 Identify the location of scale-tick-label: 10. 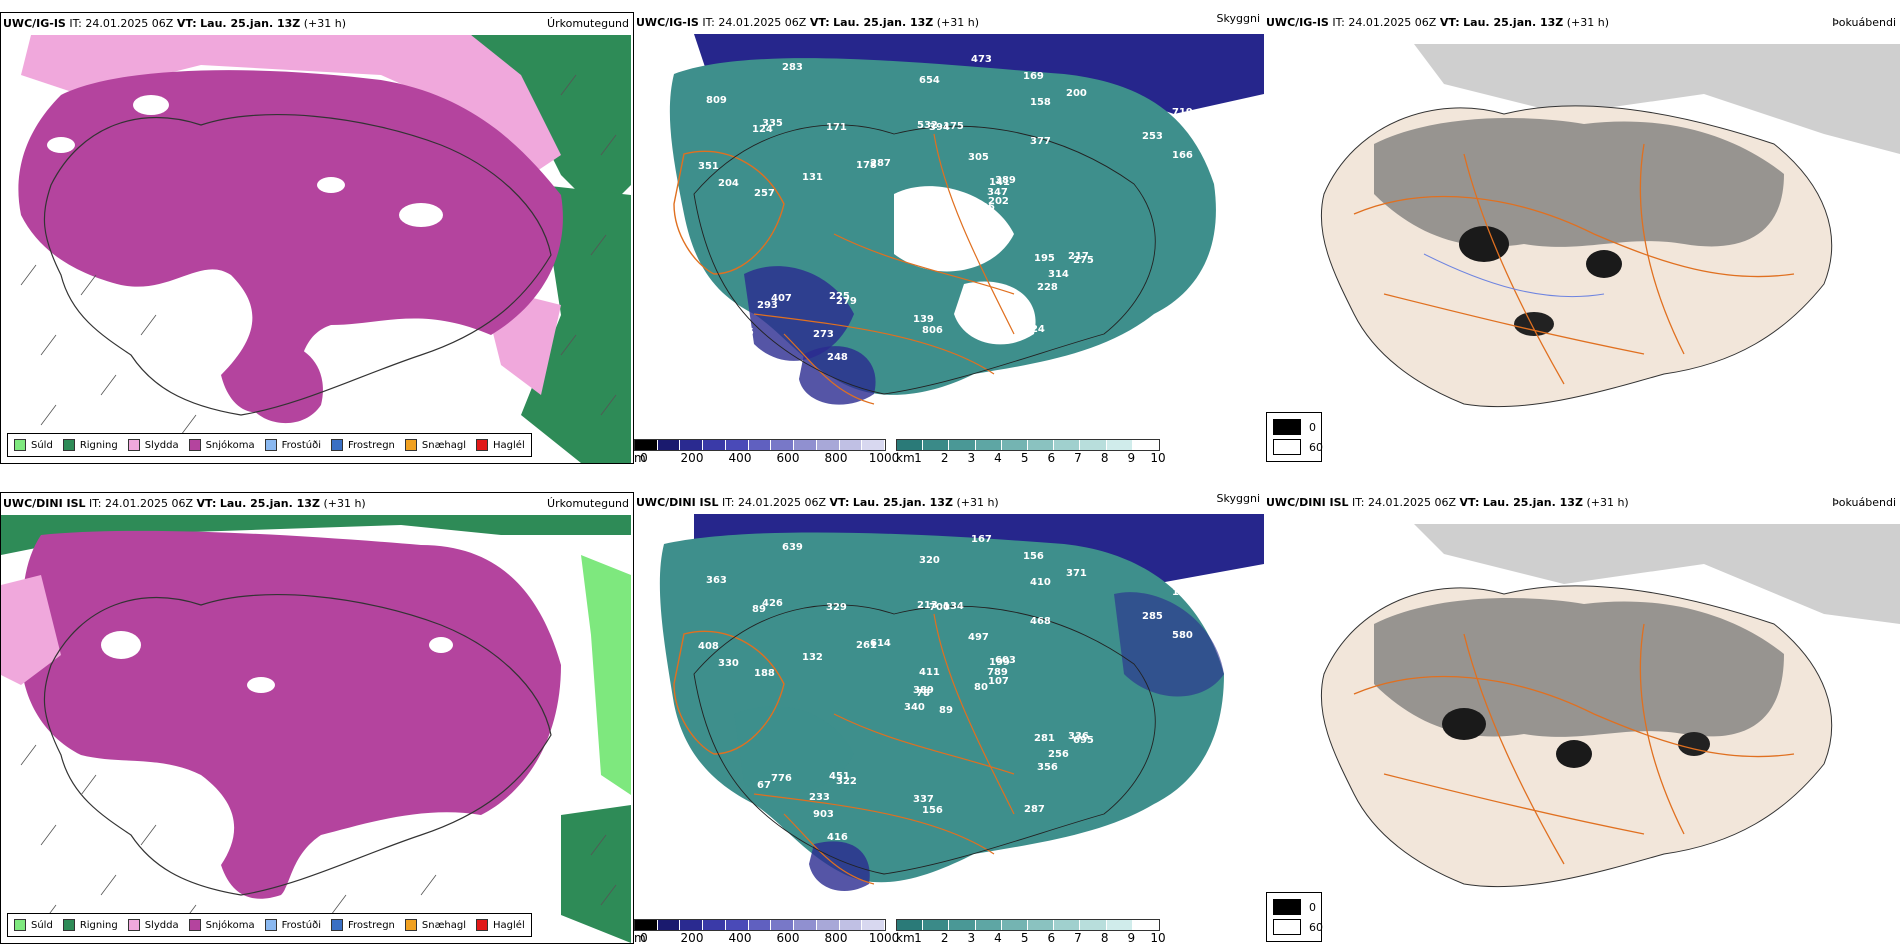
(1158, 936).